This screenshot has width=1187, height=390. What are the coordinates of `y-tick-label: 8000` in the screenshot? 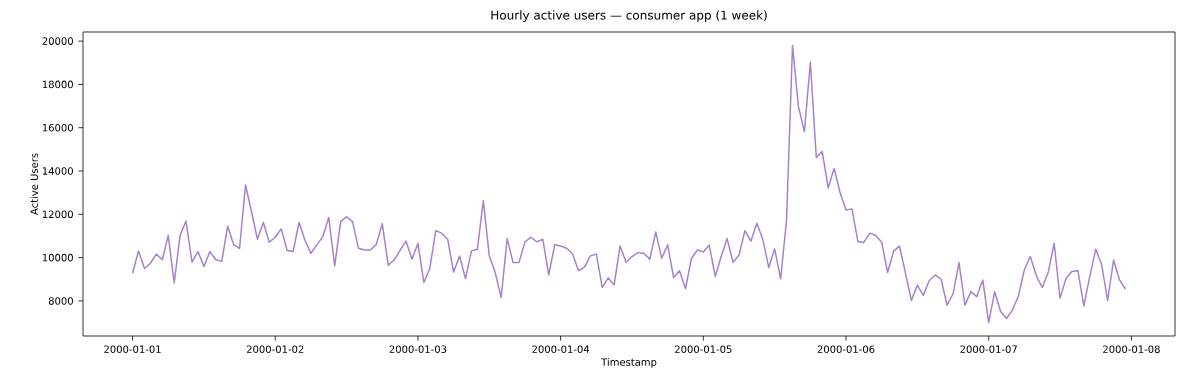 It's located at (60, 301).